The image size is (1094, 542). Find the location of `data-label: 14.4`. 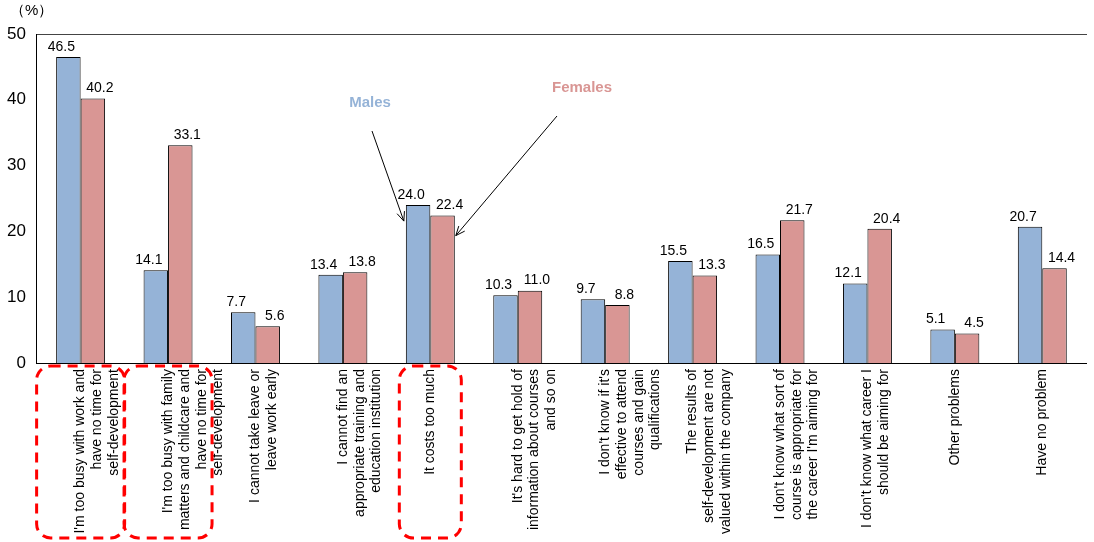

data-label: 14.4 is located at coordinates (1061, 257).